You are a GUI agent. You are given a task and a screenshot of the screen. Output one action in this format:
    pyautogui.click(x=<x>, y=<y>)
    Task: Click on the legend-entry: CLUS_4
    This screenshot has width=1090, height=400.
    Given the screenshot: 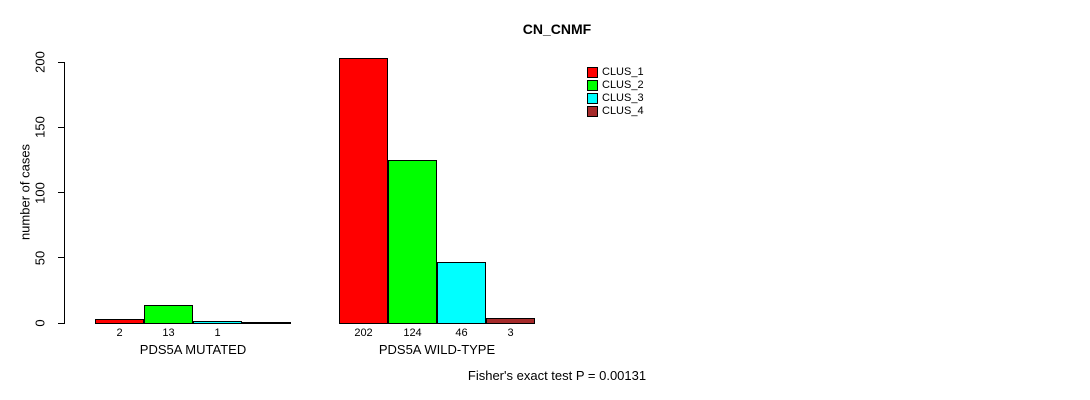 What is the action you would take?
    pyautogui.click(x=615, y=111)
    